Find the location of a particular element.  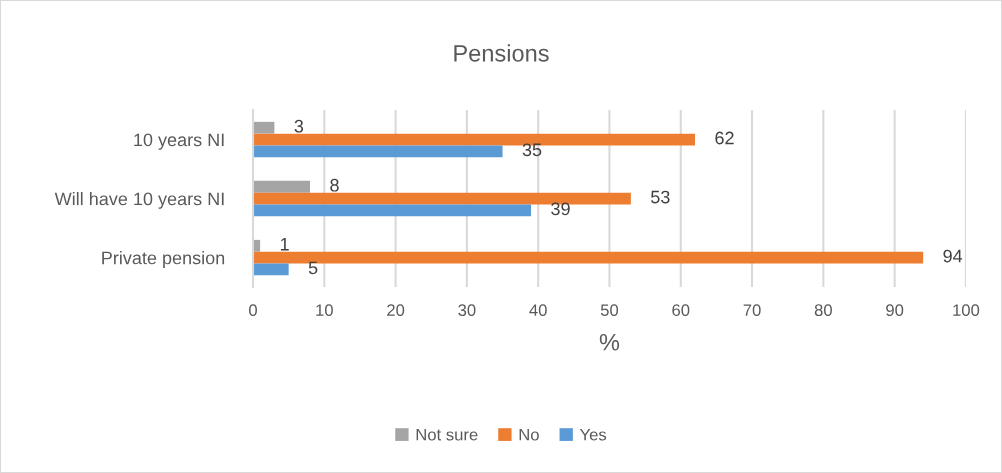

x-tick-label: 90 is located at coordinates (895, 310).